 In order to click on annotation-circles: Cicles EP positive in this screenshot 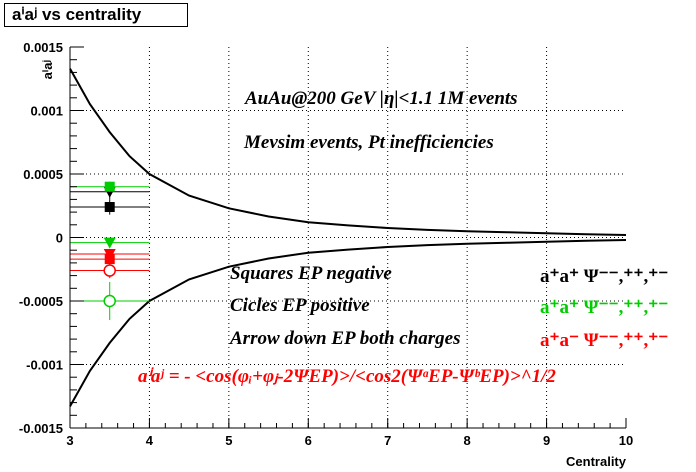, I will do `click(300, 305)`.